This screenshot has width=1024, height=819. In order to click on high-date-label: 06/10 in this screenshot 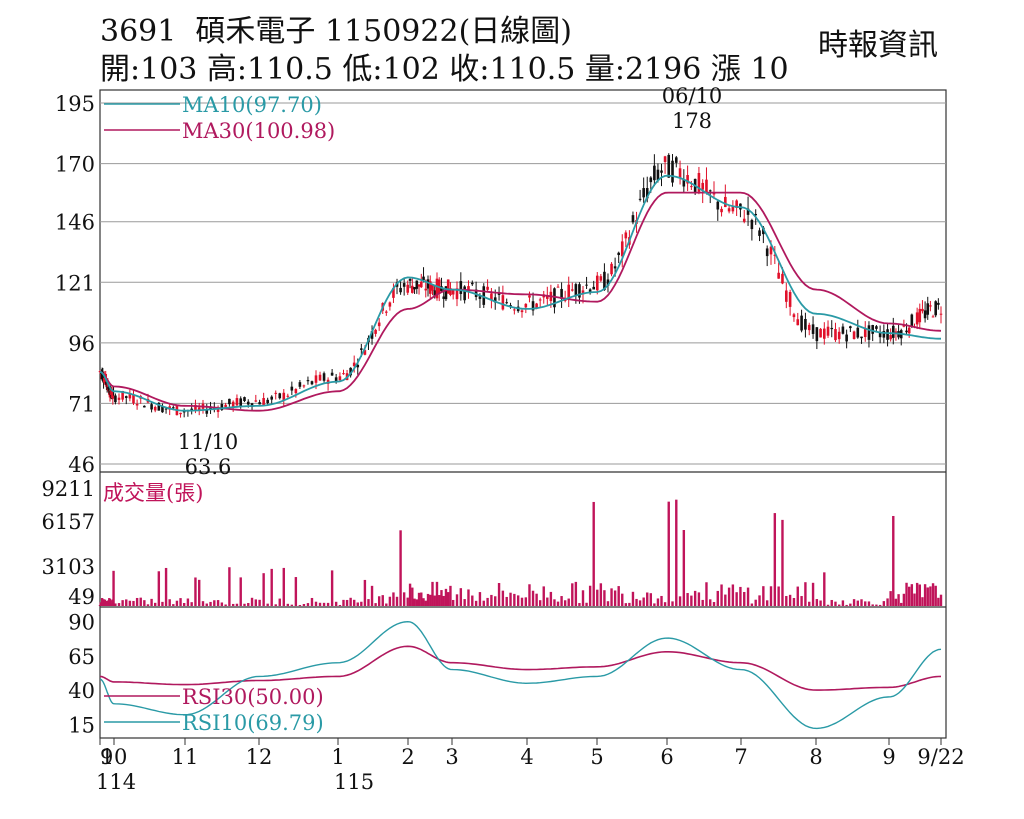, I will do `click(692, 96)`.